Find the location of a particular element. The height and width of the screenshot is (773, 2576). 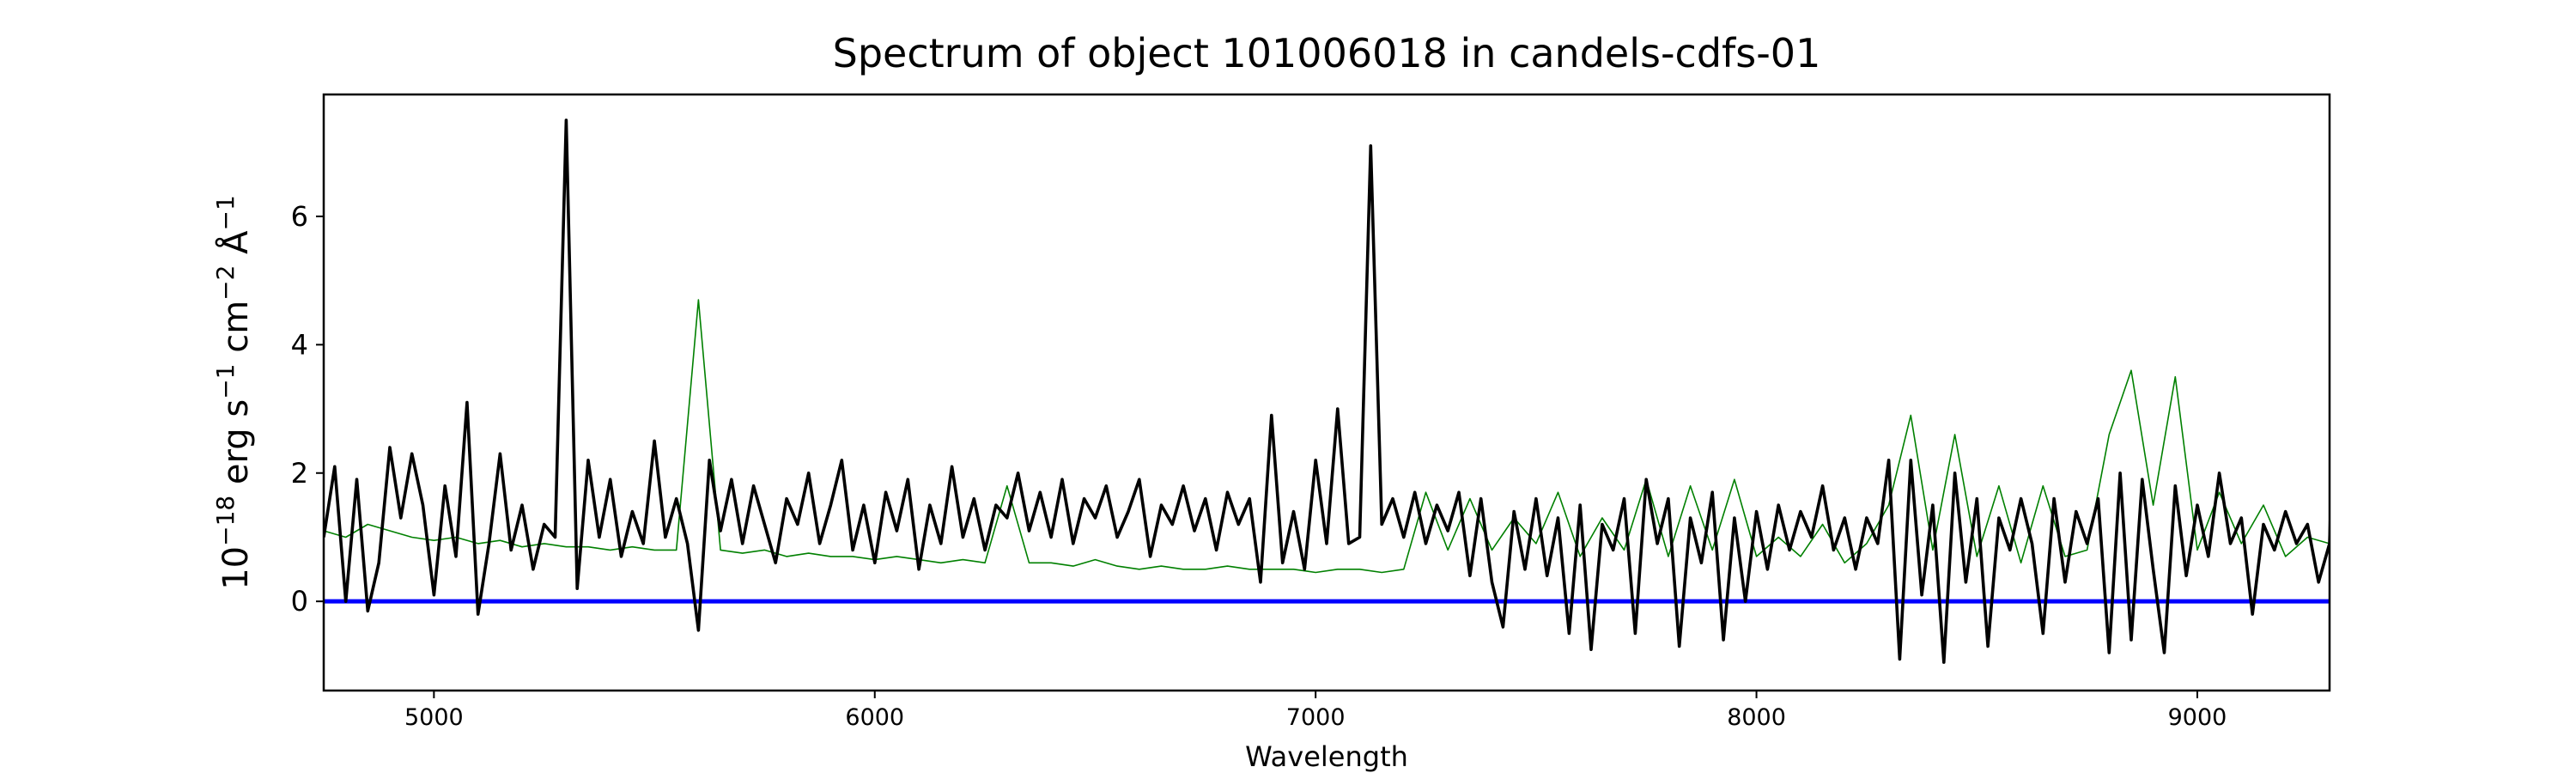

x-tick-label: 9000 is located at coordinates (2197, 717).